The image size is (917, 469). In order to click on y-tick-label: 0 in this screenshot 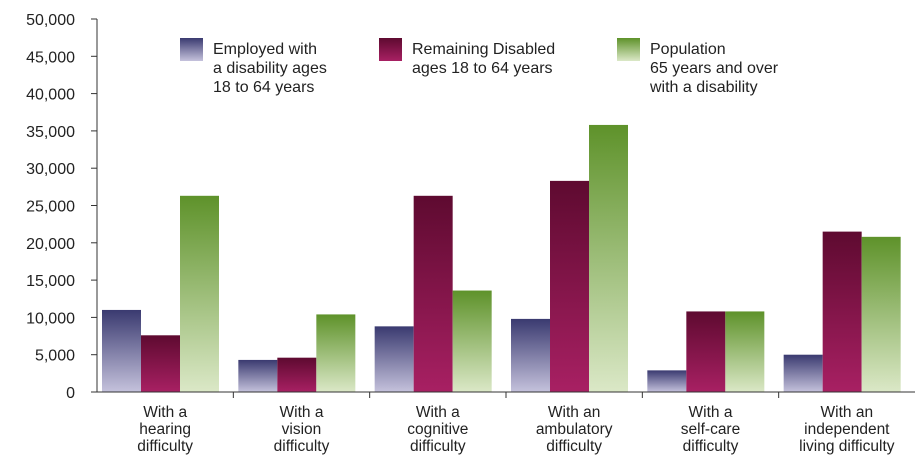, I will do `click(70, 393)`.